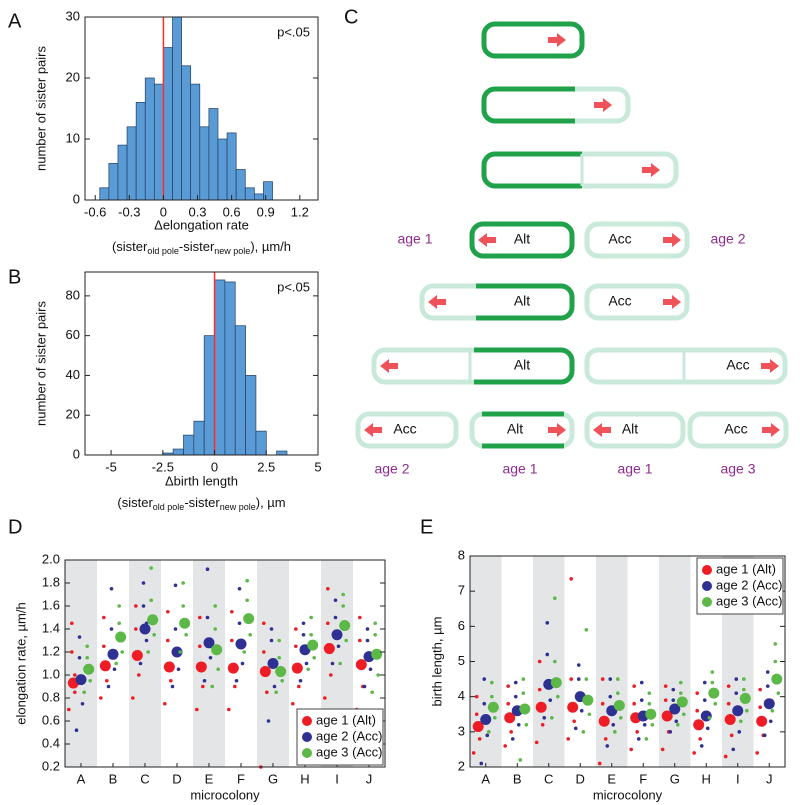 The width and height of the screenshot is (800, 805). Describe the element at coordinates (232, 251) in the screenshot. I see `x-axis-label-part: new pole` at that location.